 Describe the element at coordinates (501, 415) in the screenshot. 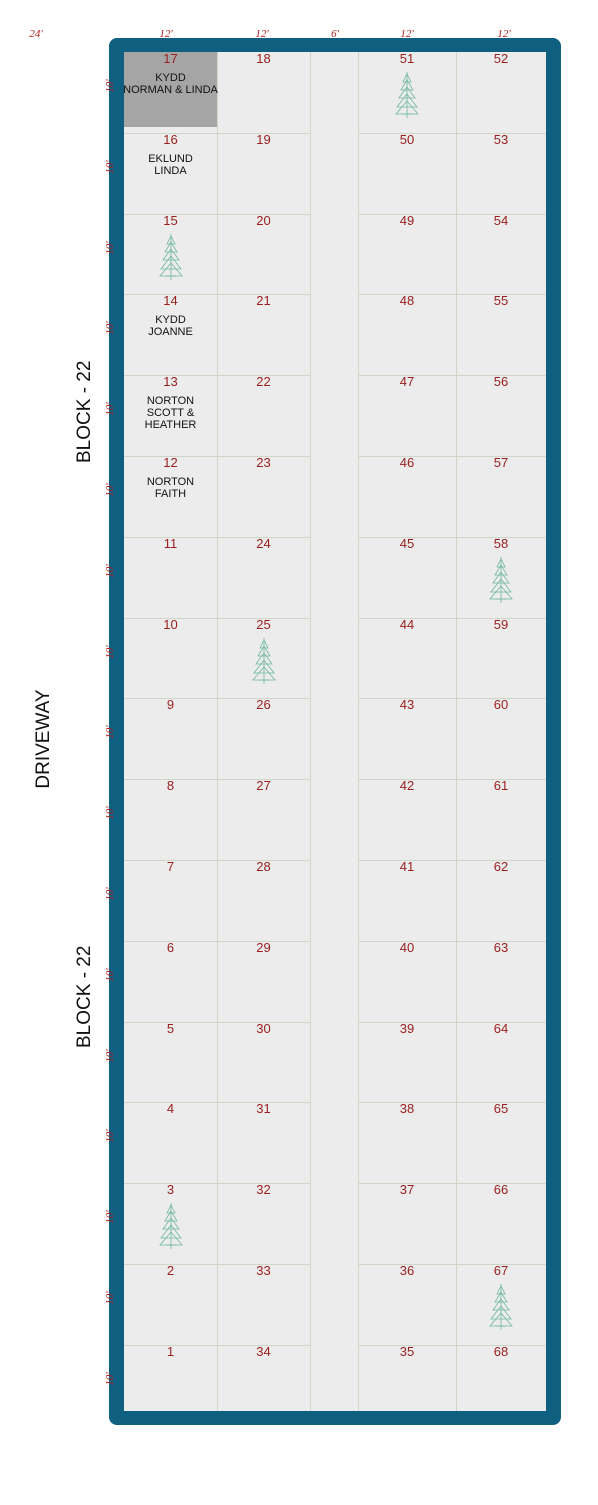

I see `burial-plot-56: 56` at that location.